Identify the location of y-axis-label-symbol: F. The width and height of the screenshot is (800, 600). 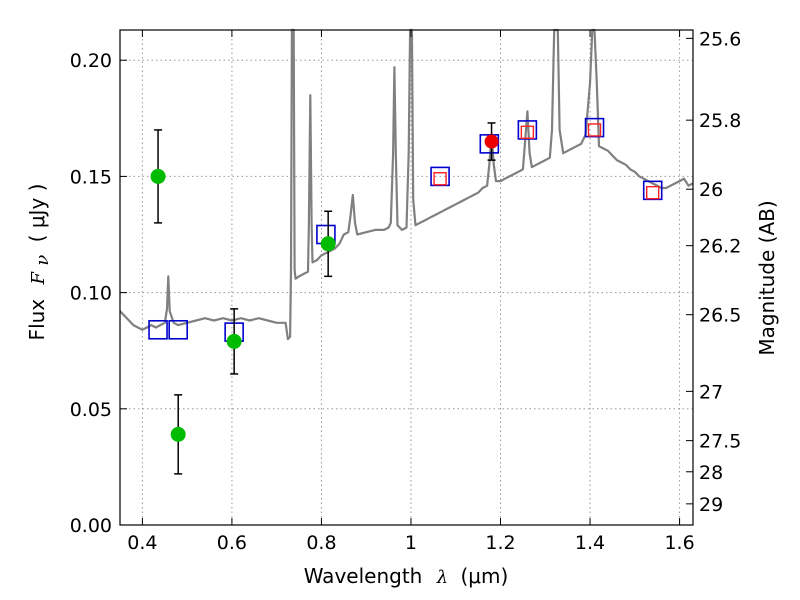
(38, 278).